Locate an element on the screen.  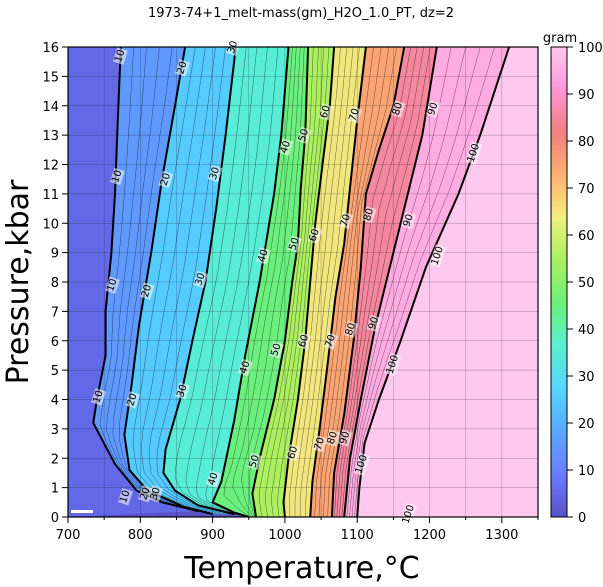
contour-label-text: 80 is located at coordinates (398, 109).